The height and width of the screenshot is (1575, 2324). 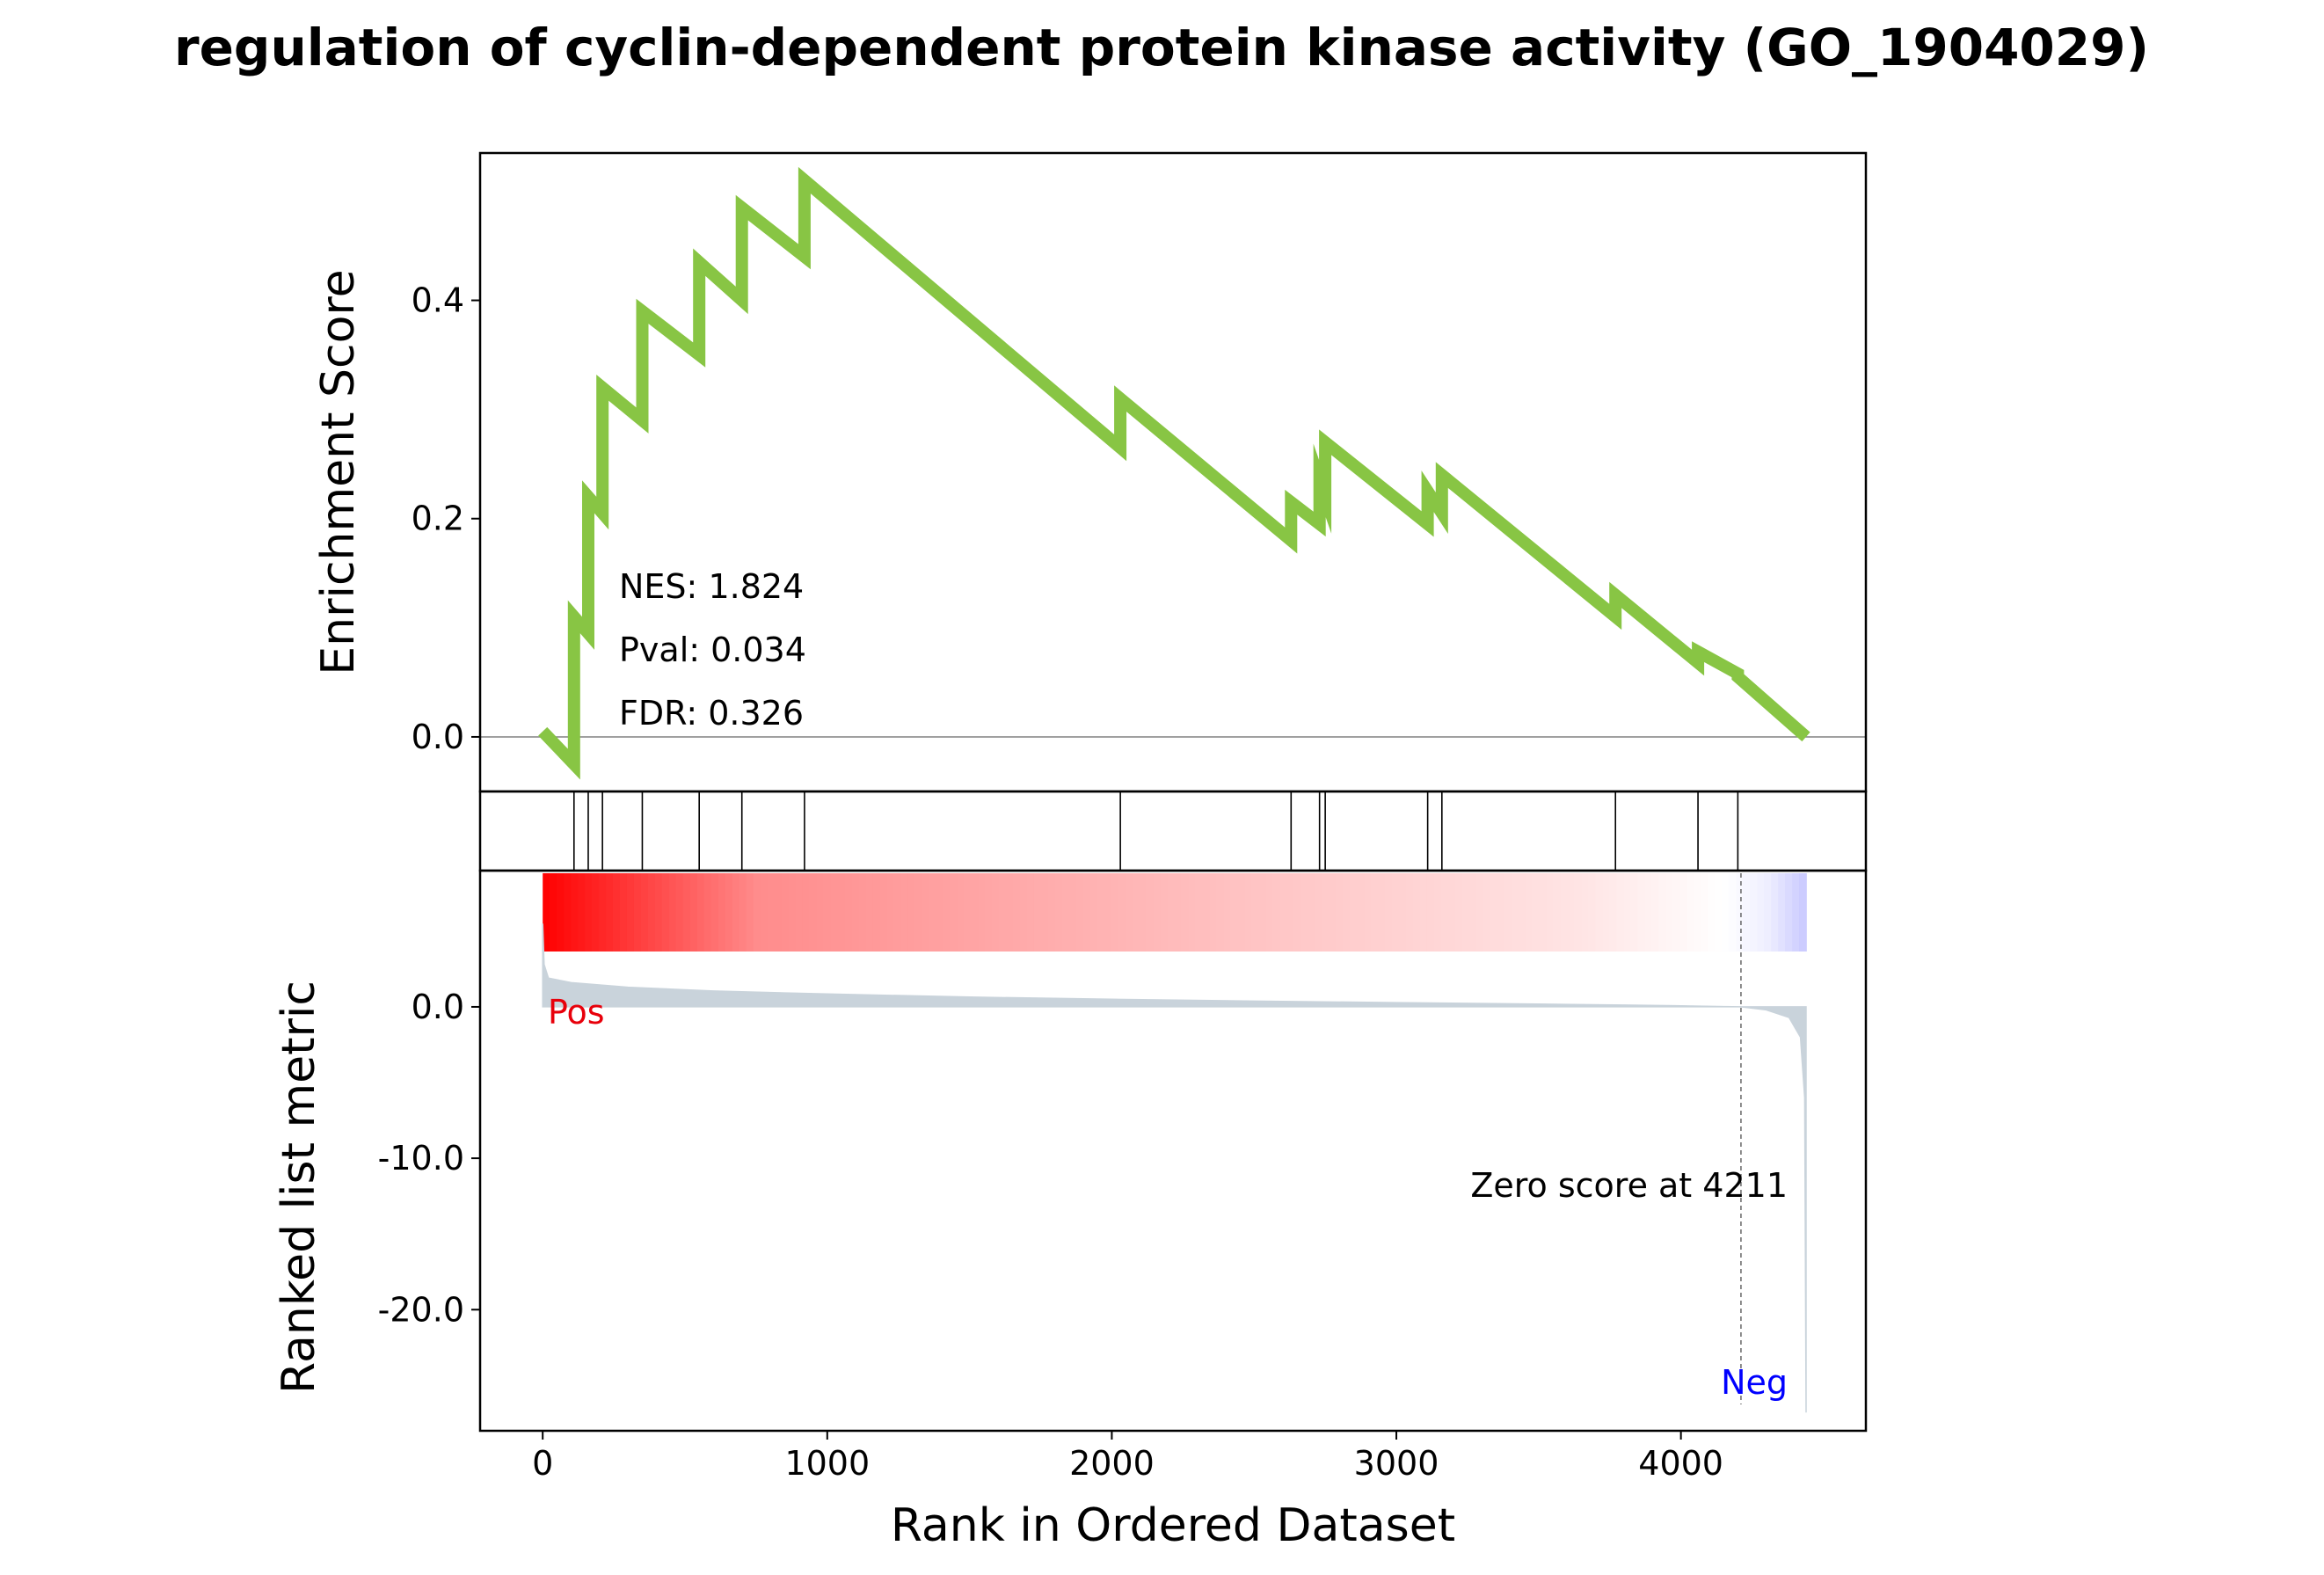 What do you see at coordinates (438, 301) in the screenshot?
I see `enrichment-y-tick-label: 0.4` at bounding box center [438, 301].